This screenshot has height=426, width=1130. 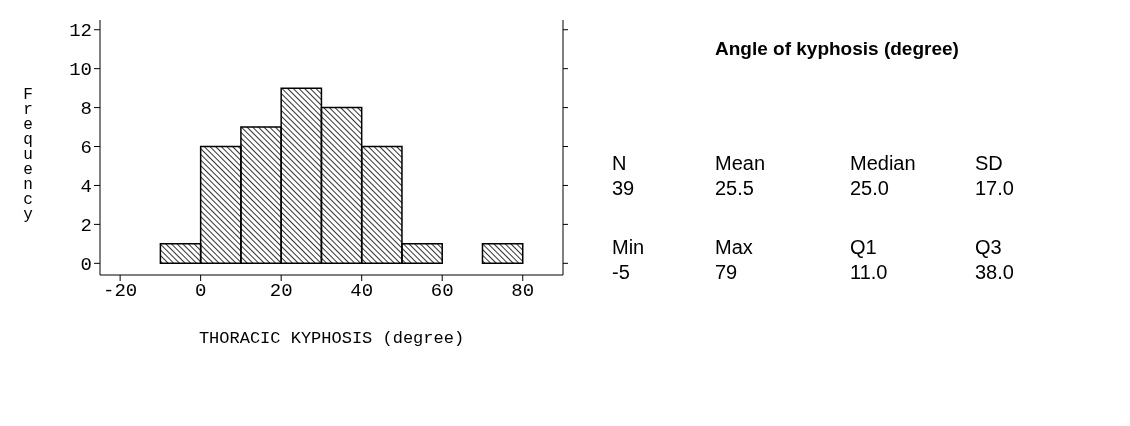 I want to click on y-tick-label: 0, so click(x=86, y=265).